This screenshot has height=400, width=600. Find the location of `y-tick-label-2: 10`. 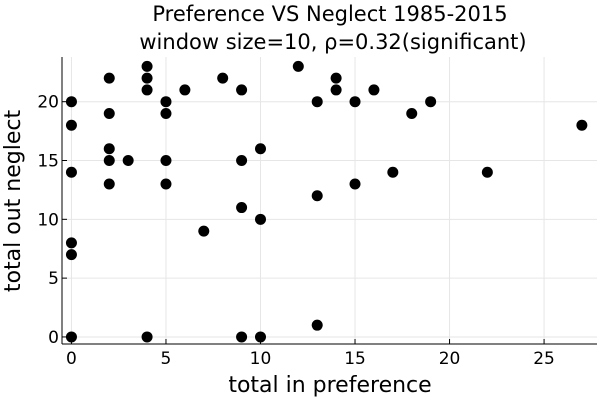

y-tick-label-2: 10 is located at coordinates (48, 220).